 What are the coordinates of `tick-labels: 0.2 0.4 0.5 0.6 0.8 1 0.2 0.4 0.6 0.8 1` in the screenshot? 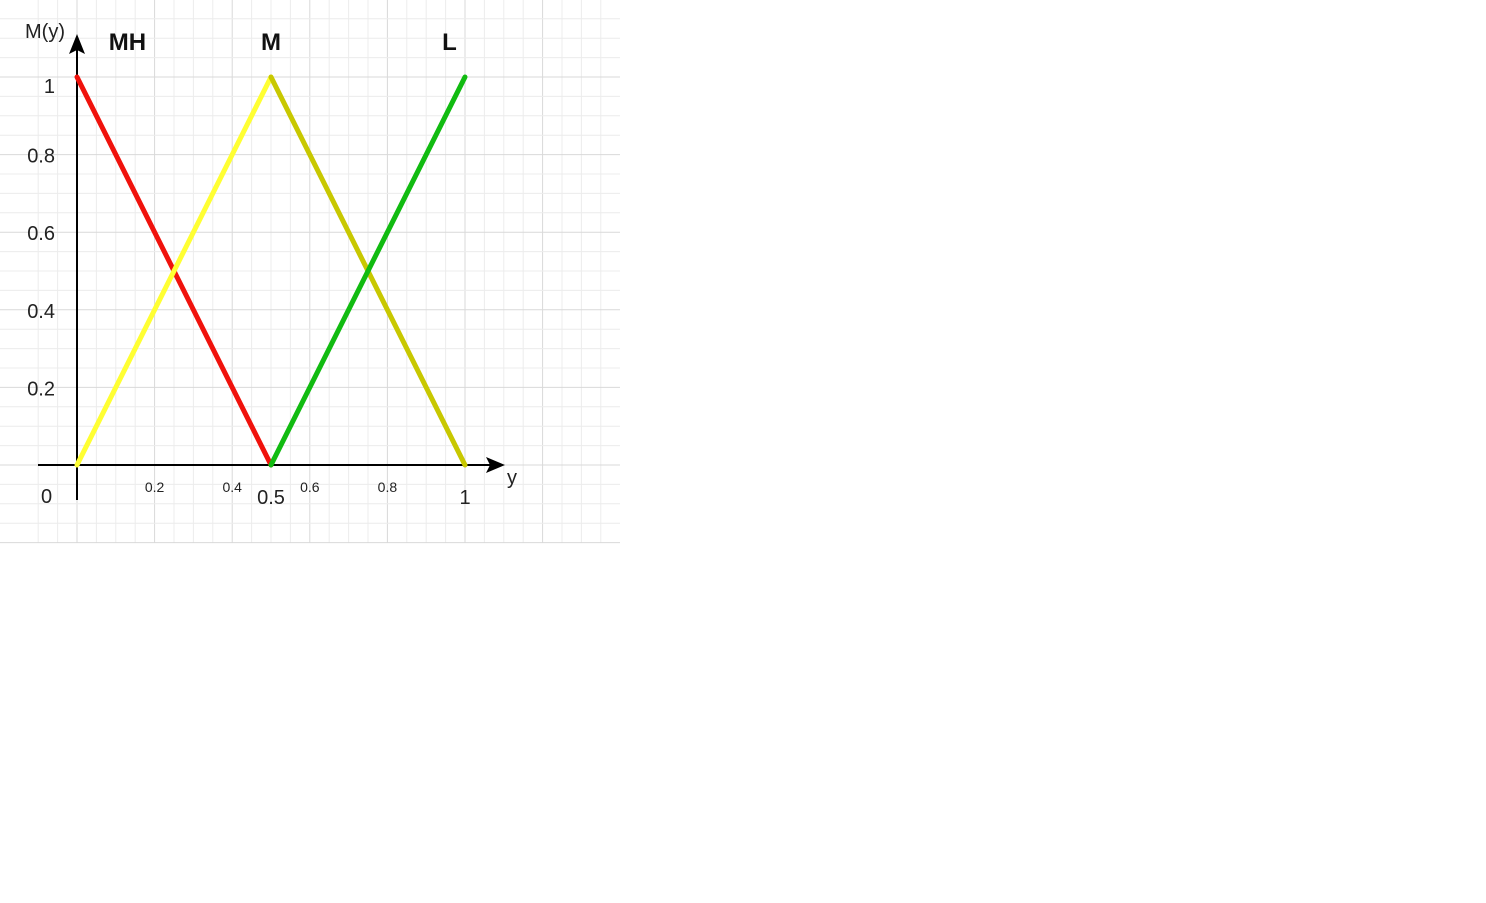 It's located at (248, 292).